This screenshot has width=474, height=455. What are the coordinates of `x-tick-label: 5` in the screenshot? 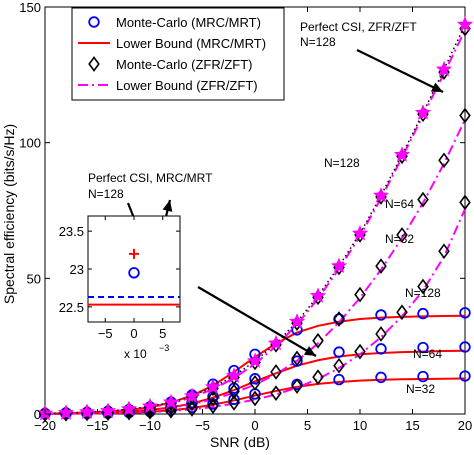 It's located at (307, 425).